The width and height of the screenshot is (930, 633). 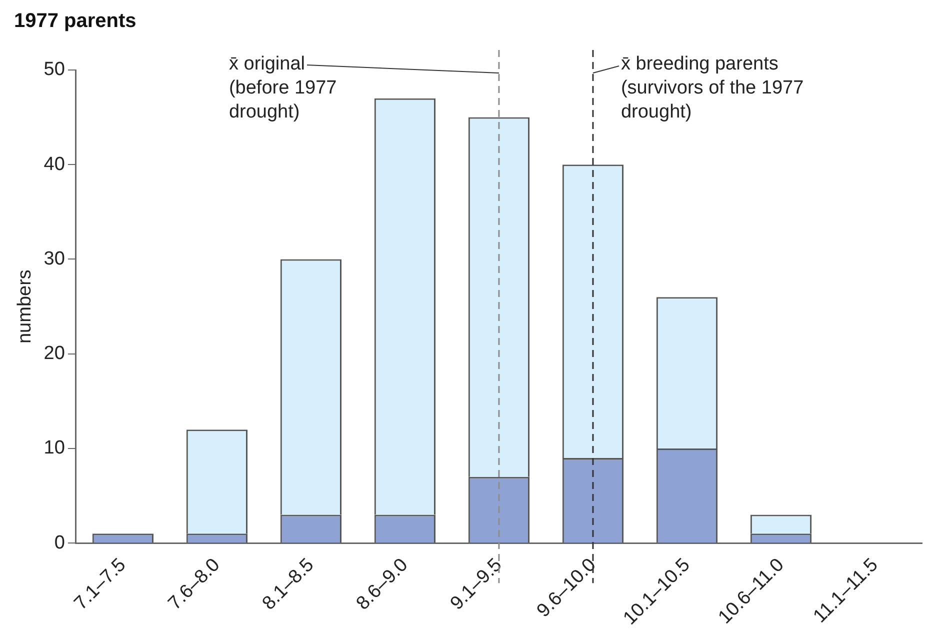 What do you see at coordinates (54, 69) in the screenshot?
I see `y-tick-label: 50` at bounding box center [54, 69].